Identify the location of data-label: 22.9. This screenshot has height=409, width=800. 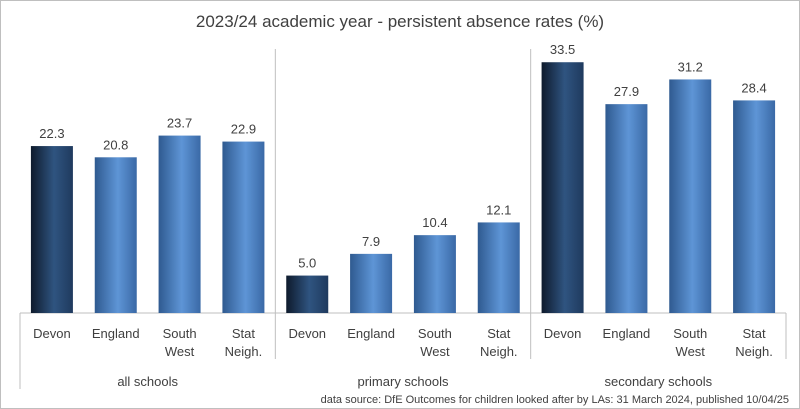
(243, 129).